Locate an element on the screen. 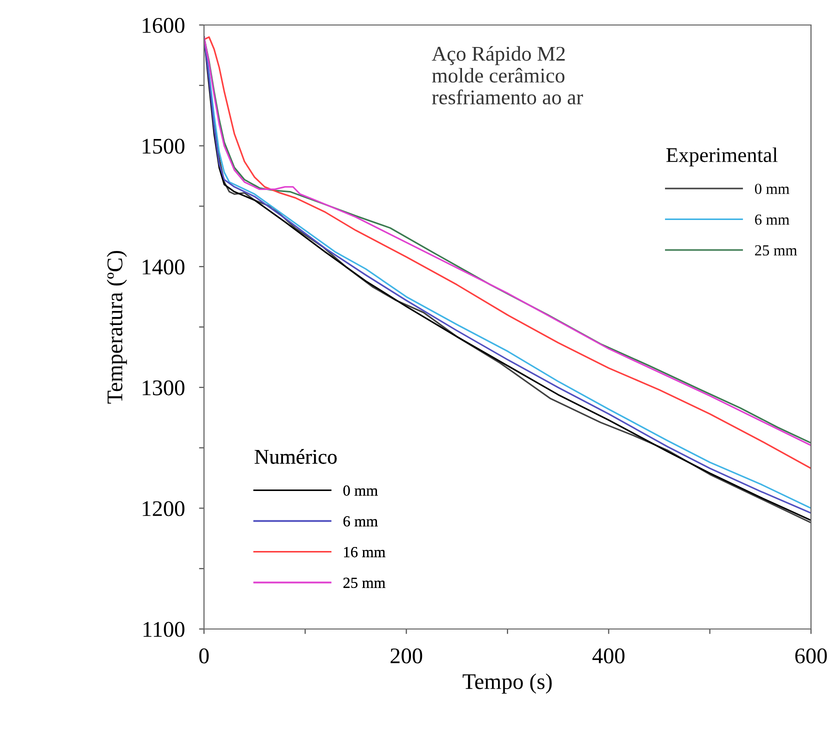 This screenshot has height=752, width=836. text: Experimental is located at coordinates (722, 156).